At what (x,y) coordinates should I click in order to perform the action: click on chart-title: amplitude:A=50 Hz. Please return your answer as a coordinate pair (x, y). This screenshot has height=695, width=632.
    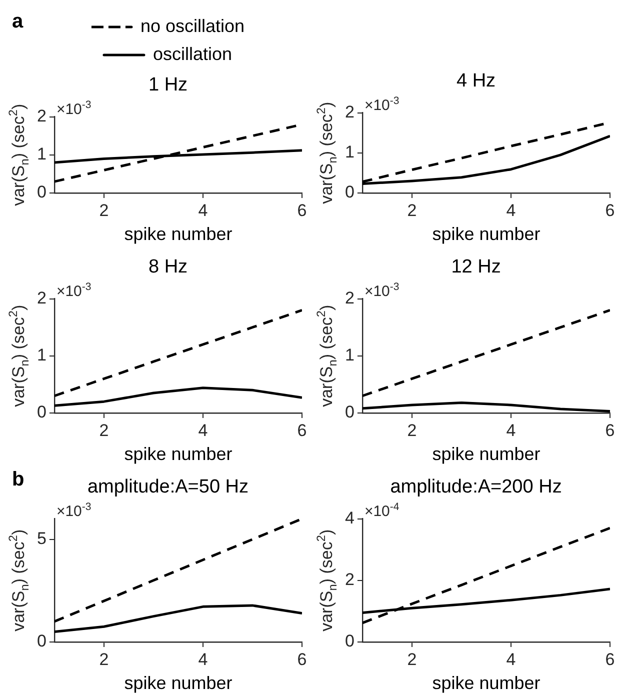
    Looking at the image, I should click on (168, 487).